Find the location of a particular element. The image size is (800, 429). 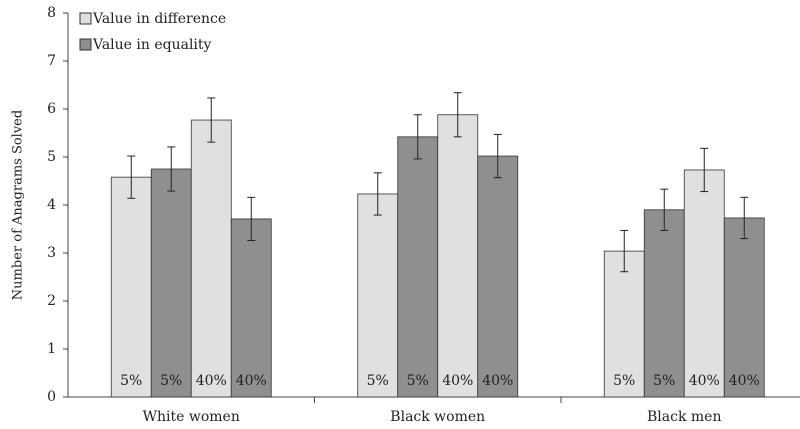

y-tick-label: 2 is located at coordinates (51, 301).